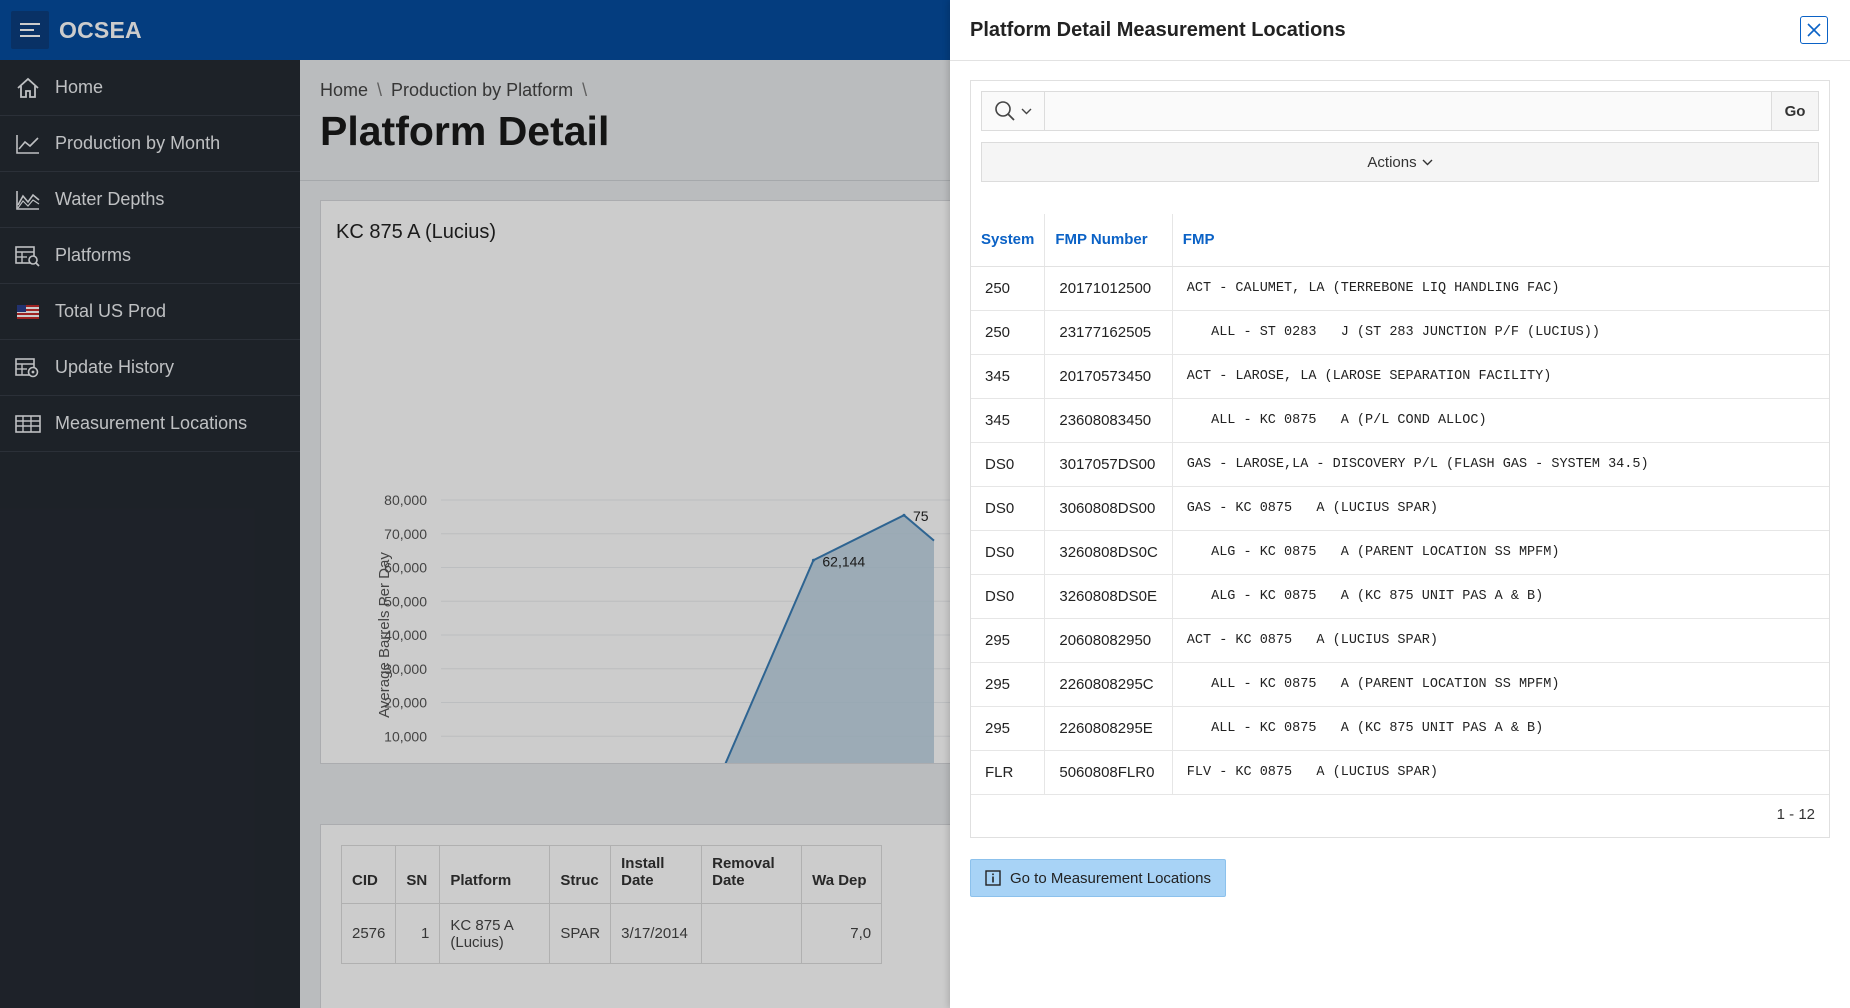 The height and width of the screenshot is (1008, 1850). Describe the element at coordinates (28, 256) in the screenshot. I see `table-search-icon` at that location.